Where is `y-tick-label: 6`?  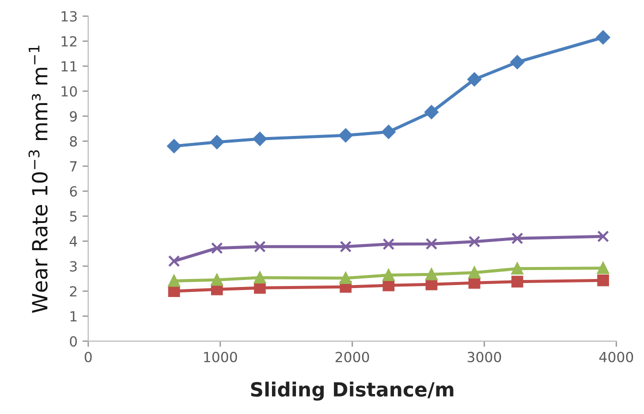
y-tick-label: 6 is located at coordinates (73, 191).